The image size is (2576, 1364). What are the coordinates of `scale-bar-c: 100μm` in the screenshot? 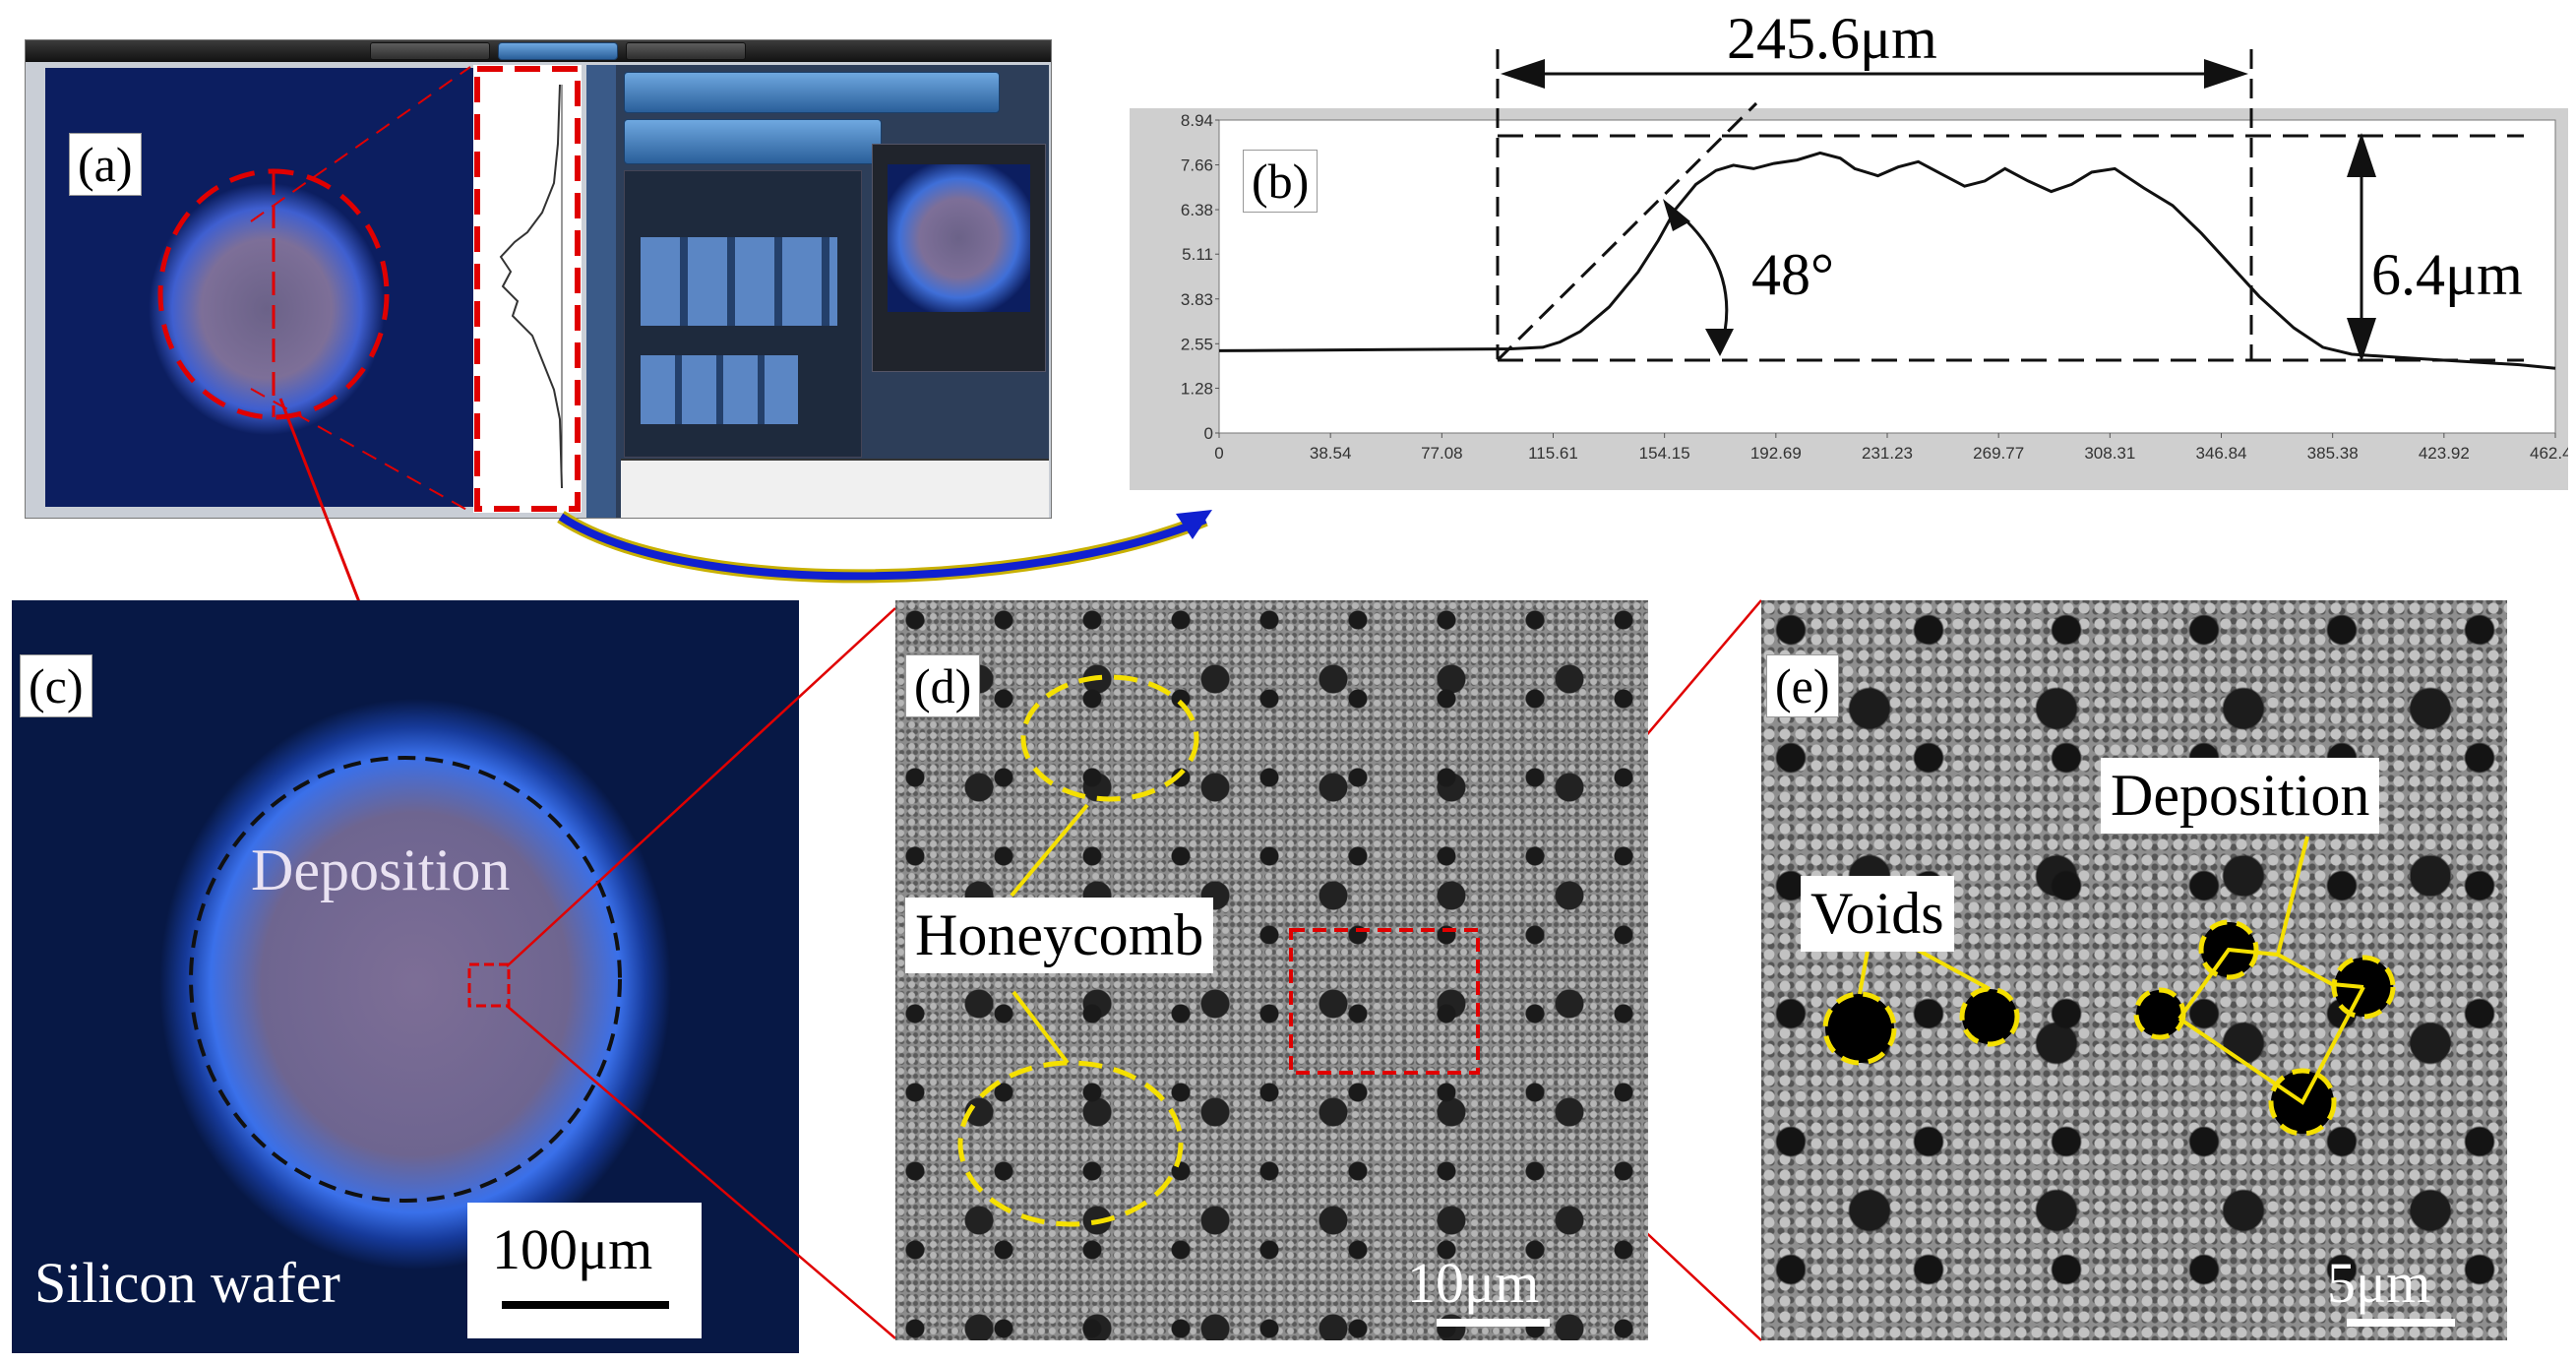 It's located at (584, 1270).